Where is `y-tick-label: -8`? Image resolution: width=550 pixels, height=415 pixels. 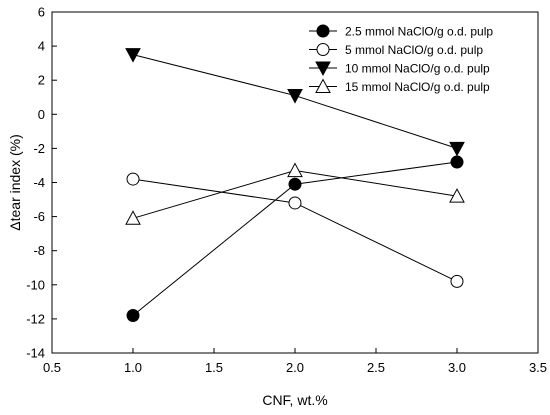
y-tick-label: -8 is located at coordinates (39, 250).